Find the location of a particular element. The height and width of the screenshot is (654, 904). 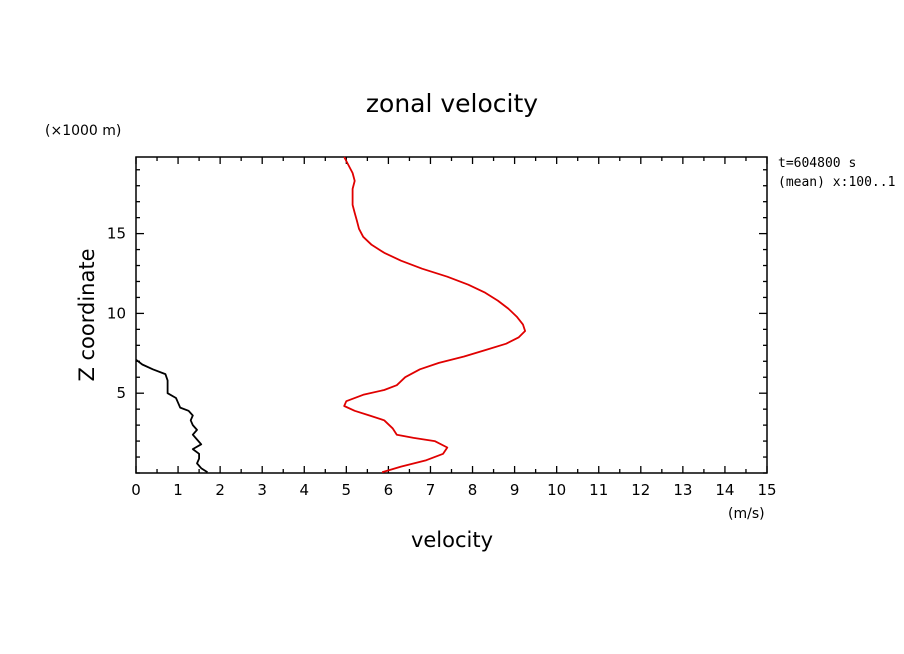

x-tick-label: 0 is located at coordinates (136, 490).